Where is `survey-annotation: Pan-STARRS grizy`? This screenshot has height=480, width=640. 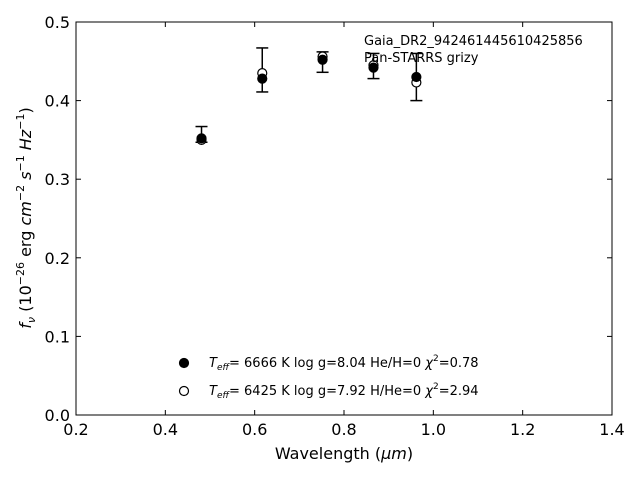
survey-annotation: Pan-STARRS grizy is located at coordinates (421, 58).